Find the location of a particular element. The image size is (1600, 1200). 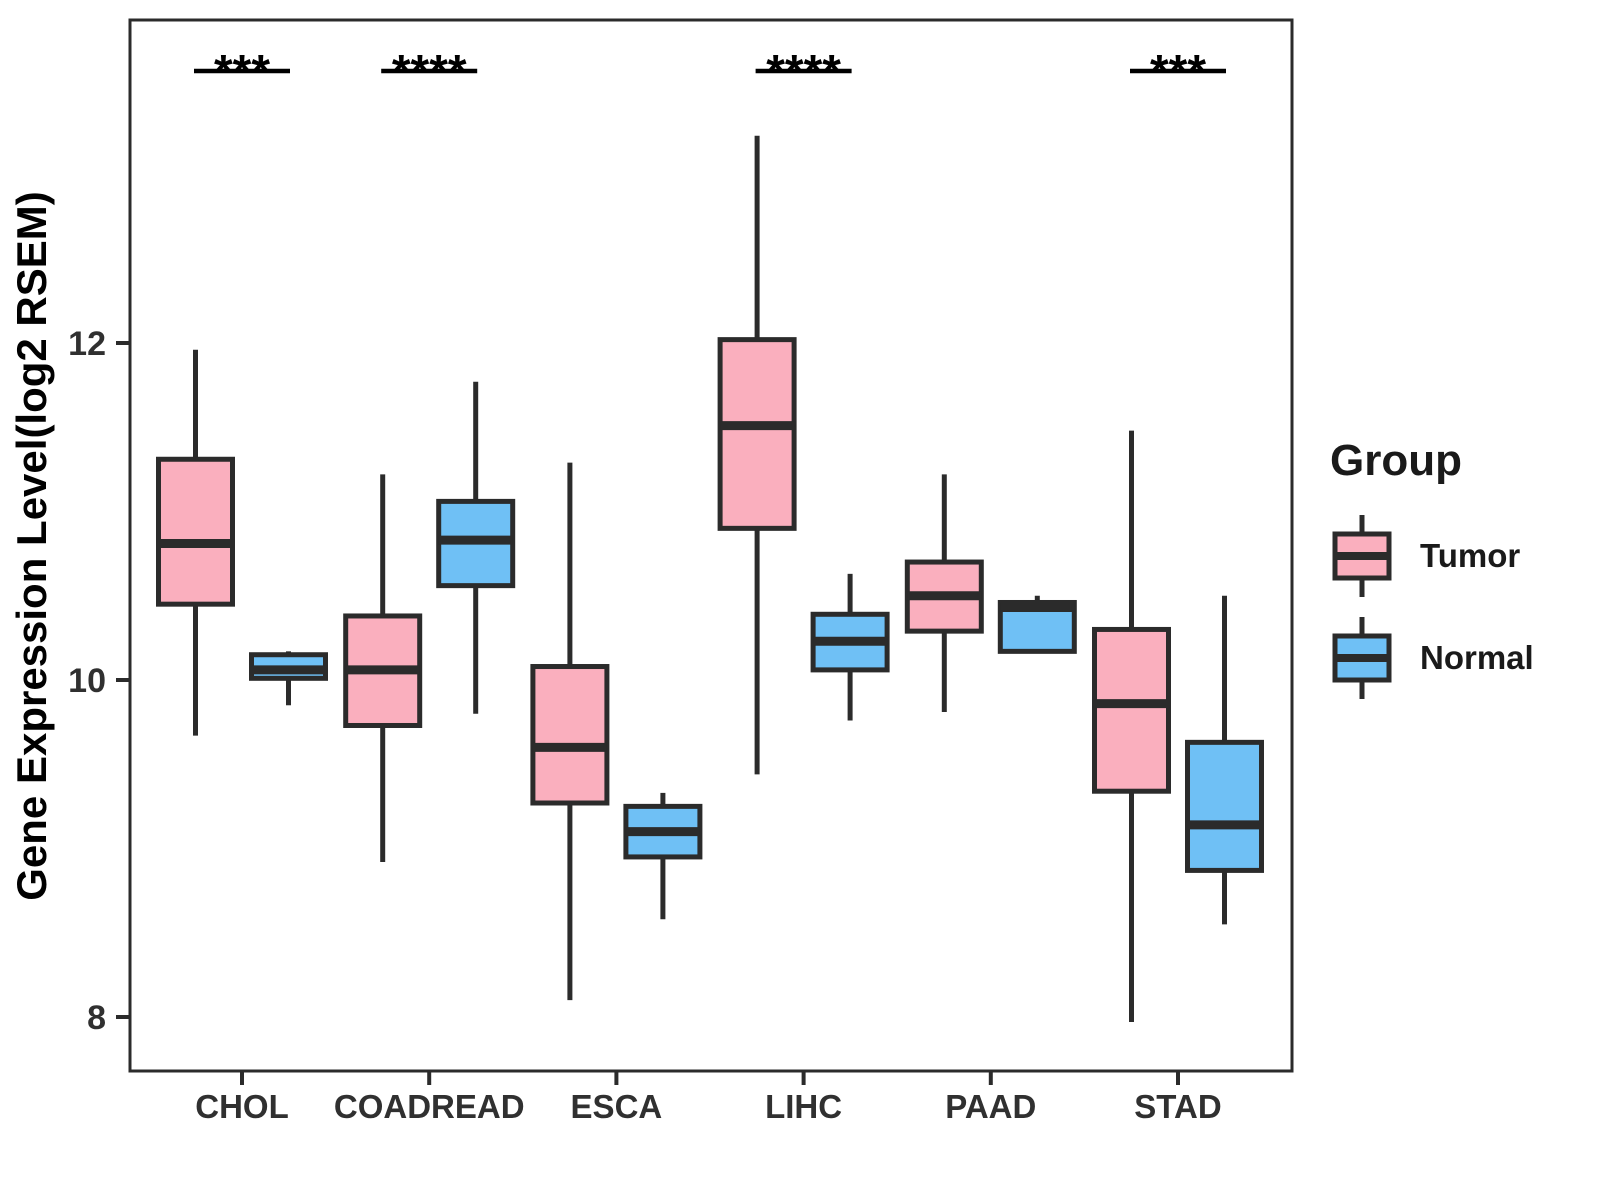

box-tumor-STAD is located at coordinates (1131, 710).